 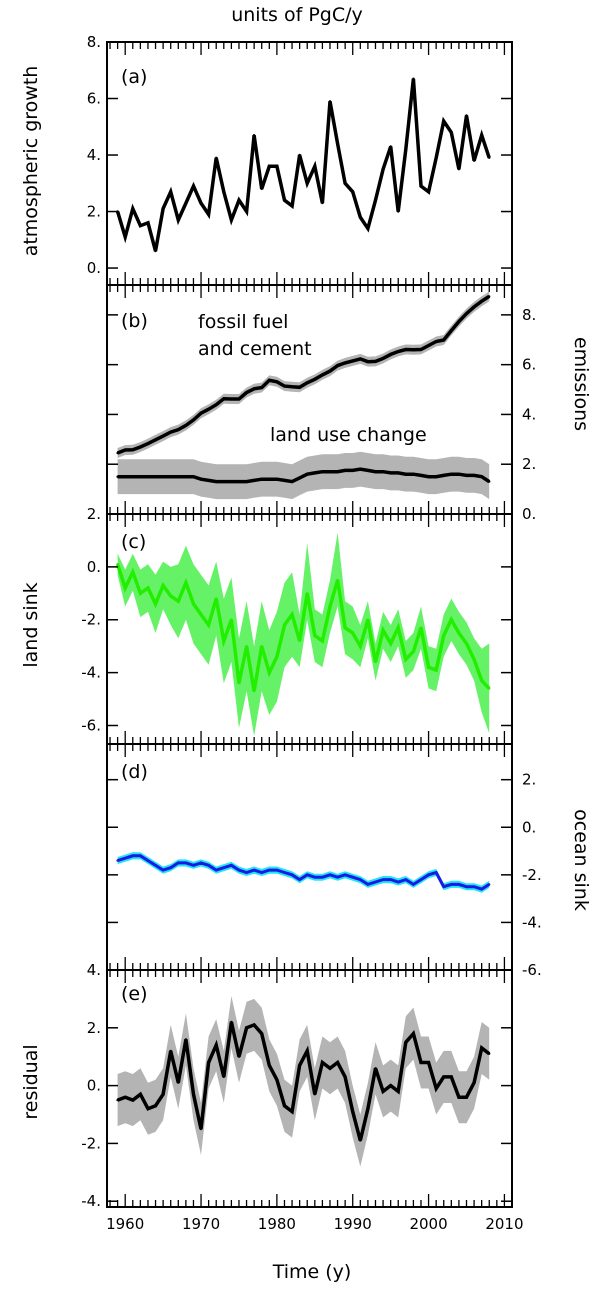 What do you see at coordinates (133, 542) in the screenshot?
I see `panel-c-label: (c)` at bounding box center [133, 542].